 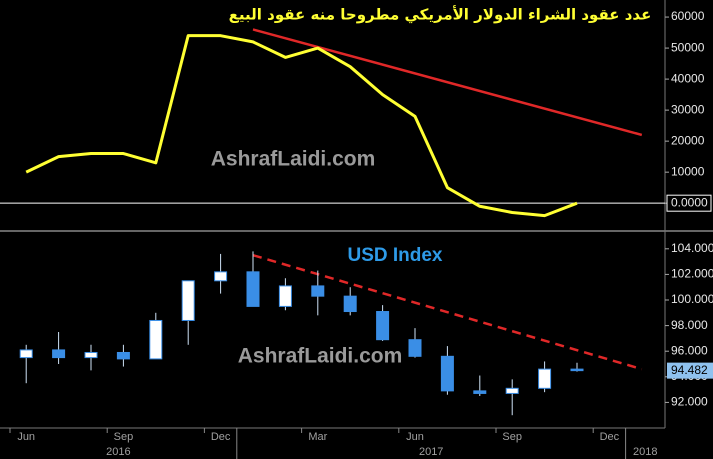 What do you see at coordinates (688, 140) in the screenshot?
I see `y-tick-label: 20000` at bounding box center [688, 140].